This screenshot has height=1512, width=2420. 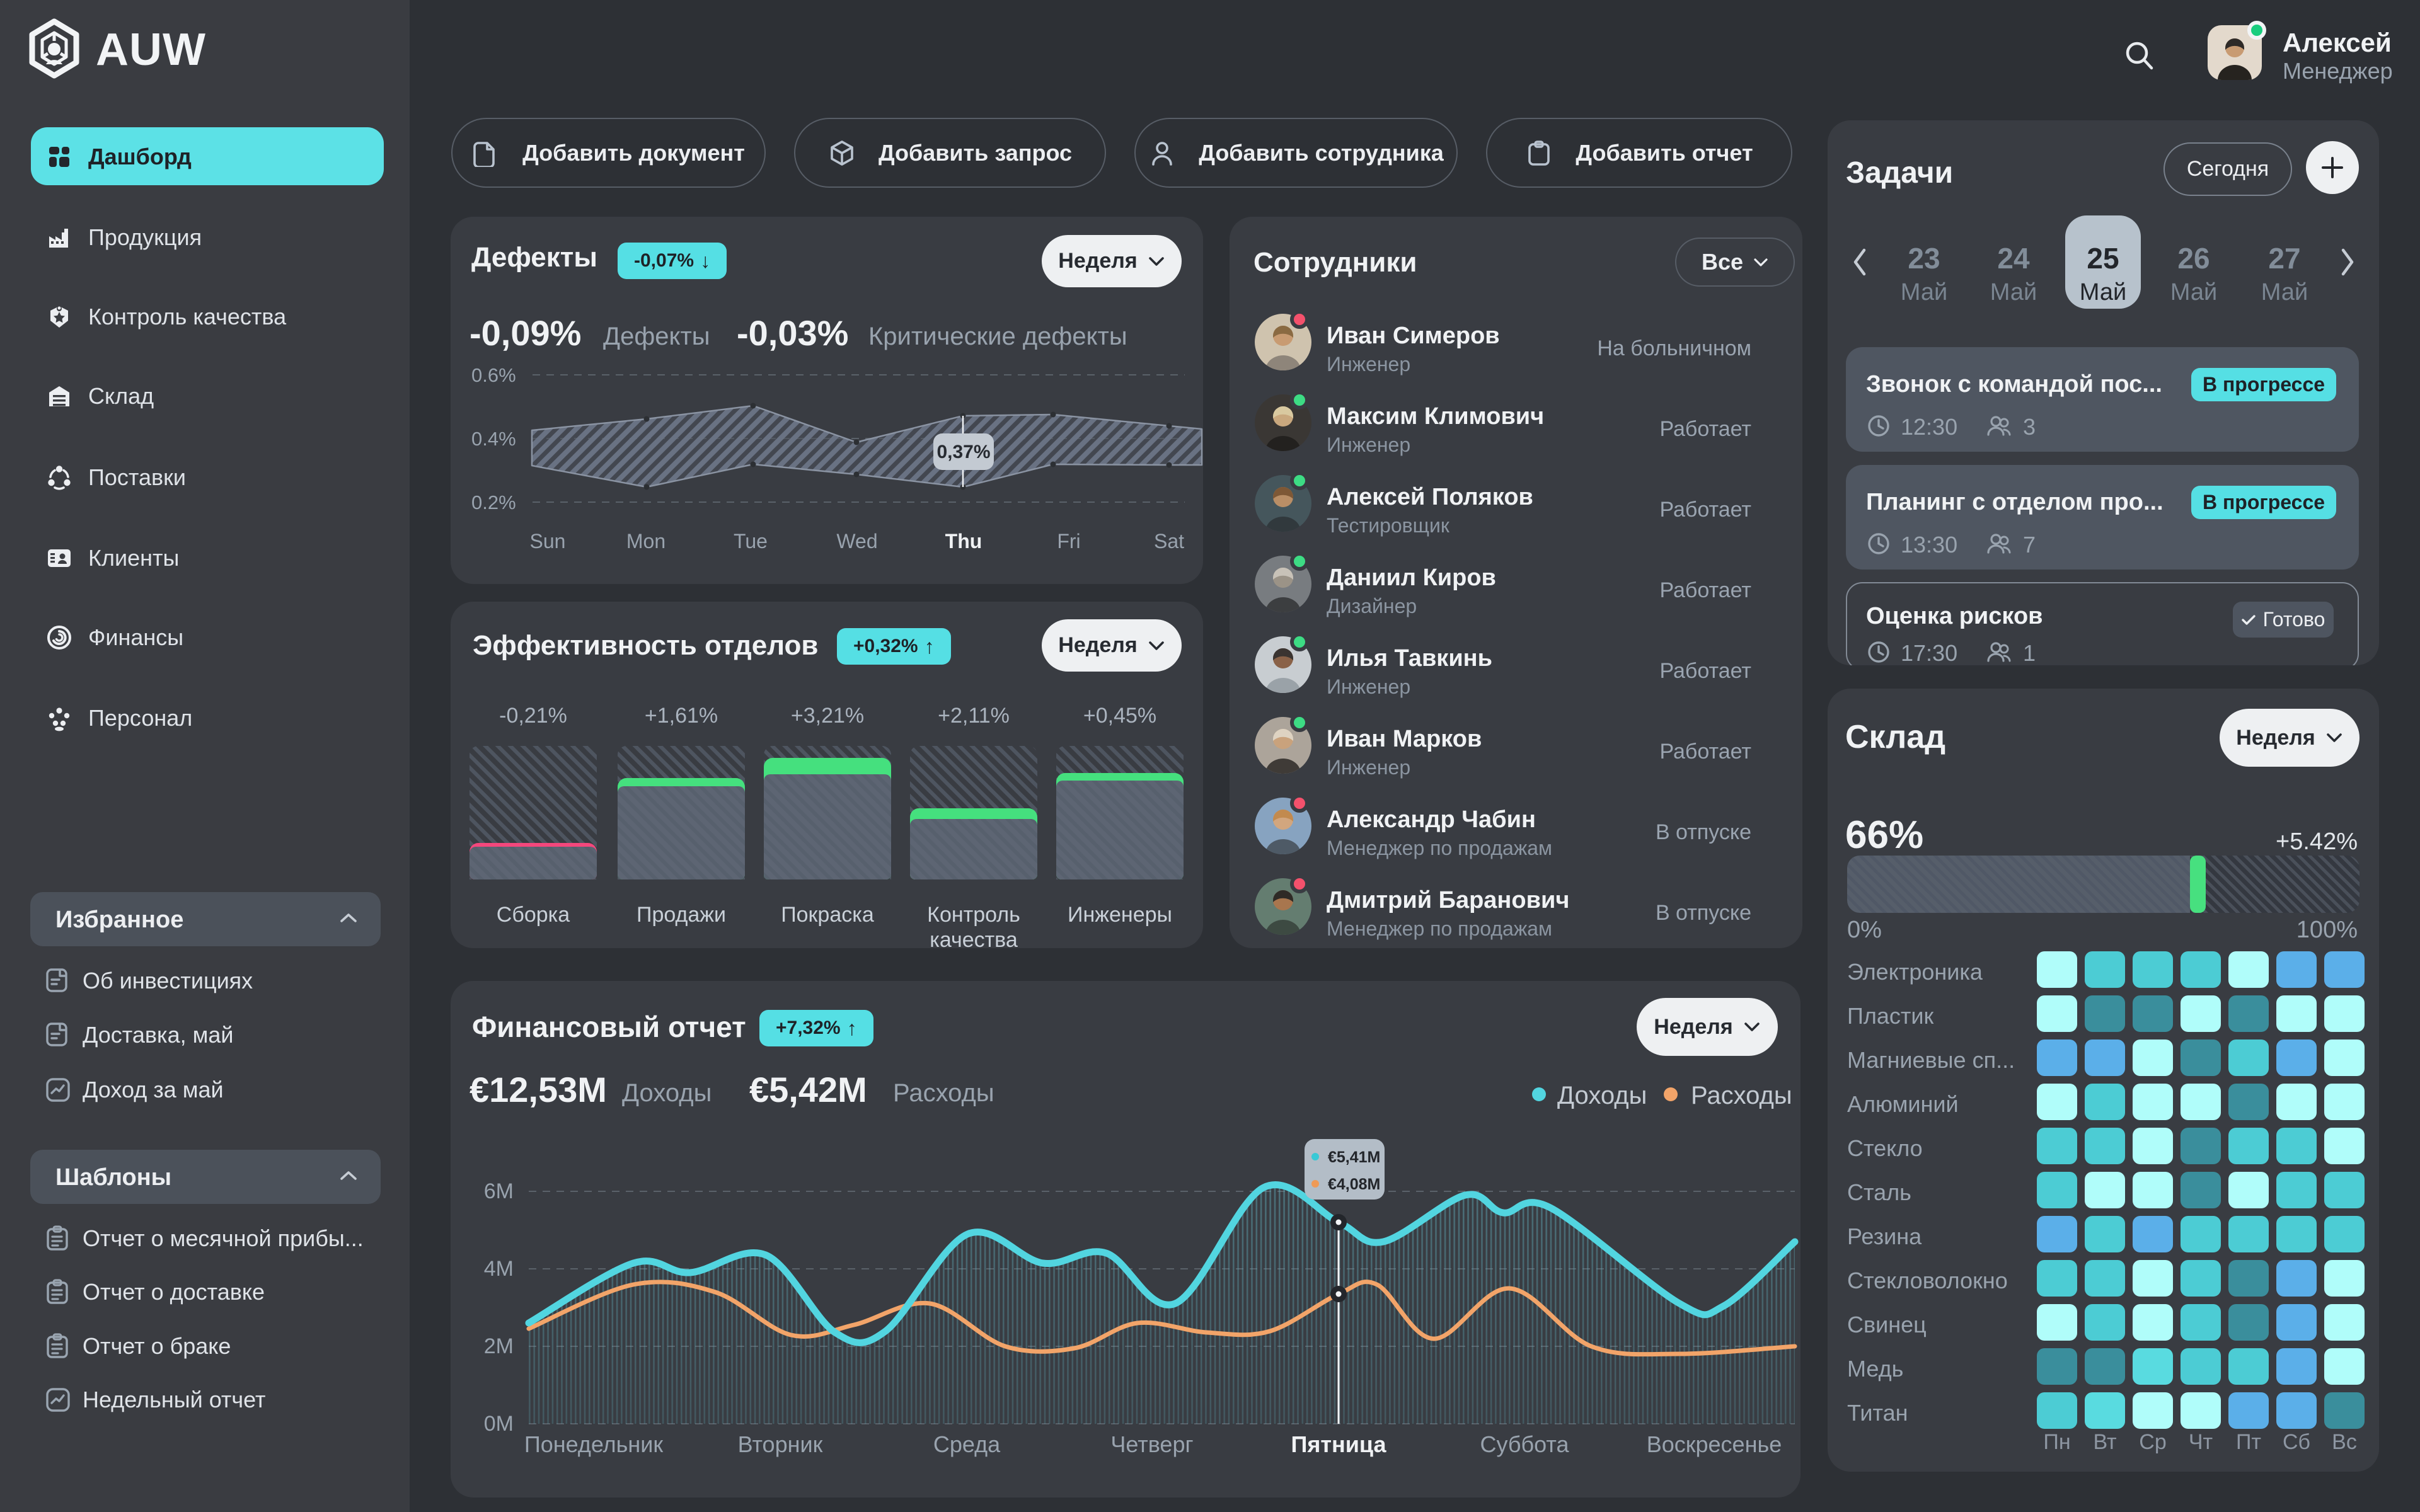 I want to click on svg-text: €4,08M, so click(x=1354, y=1184).